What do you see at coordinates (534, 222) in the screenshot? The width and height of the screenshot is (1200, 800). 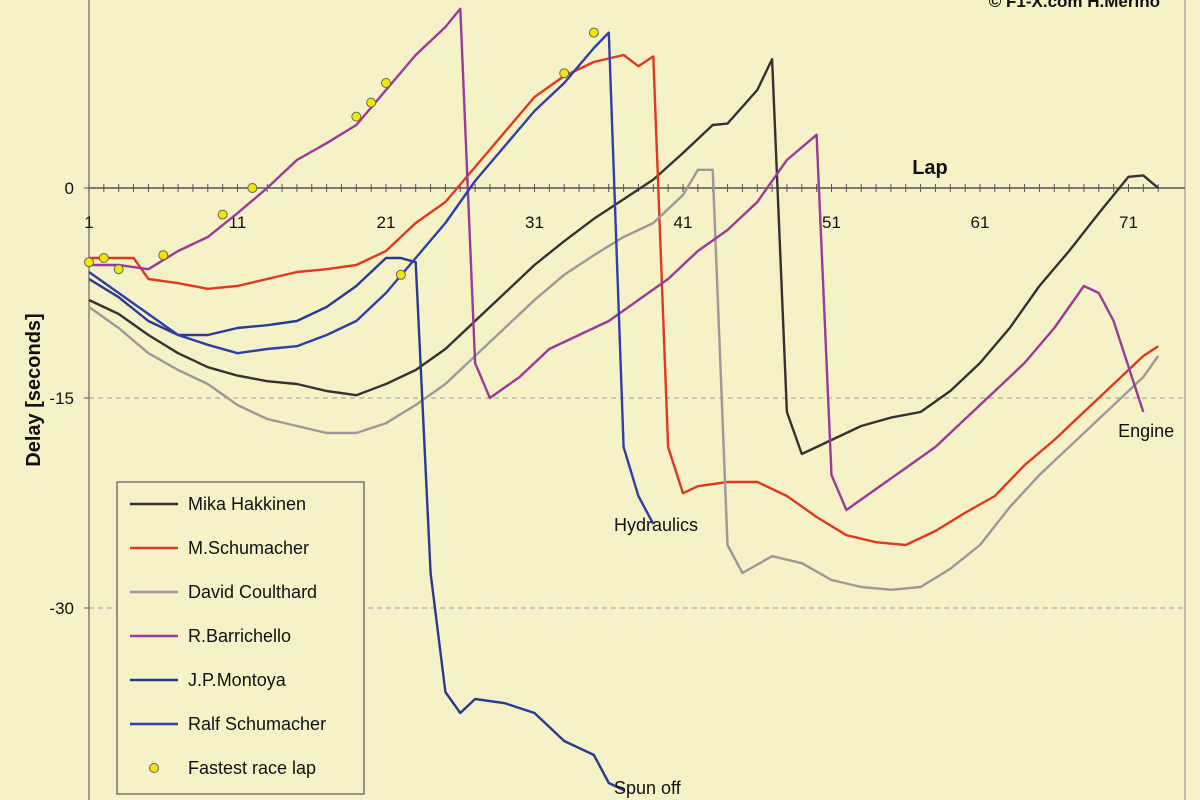 I see `x-tick-label: 31` at bounding box center [534, 222].